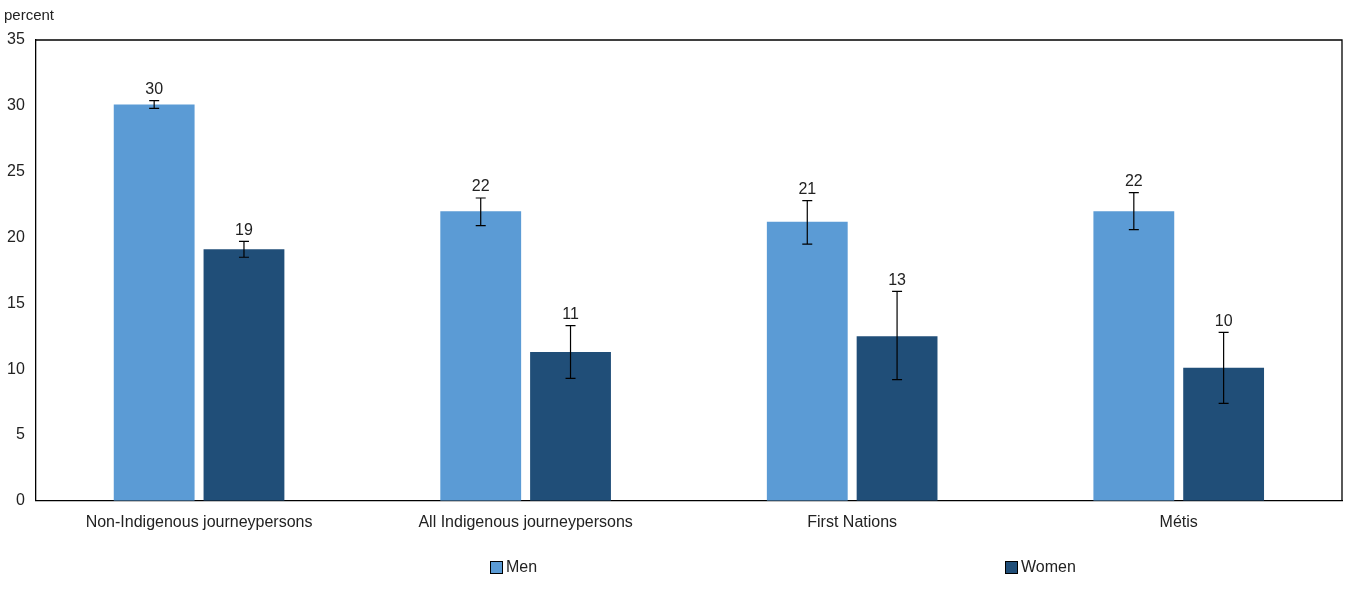  I want to click on y-tick-label: 20, so click(16, 236).